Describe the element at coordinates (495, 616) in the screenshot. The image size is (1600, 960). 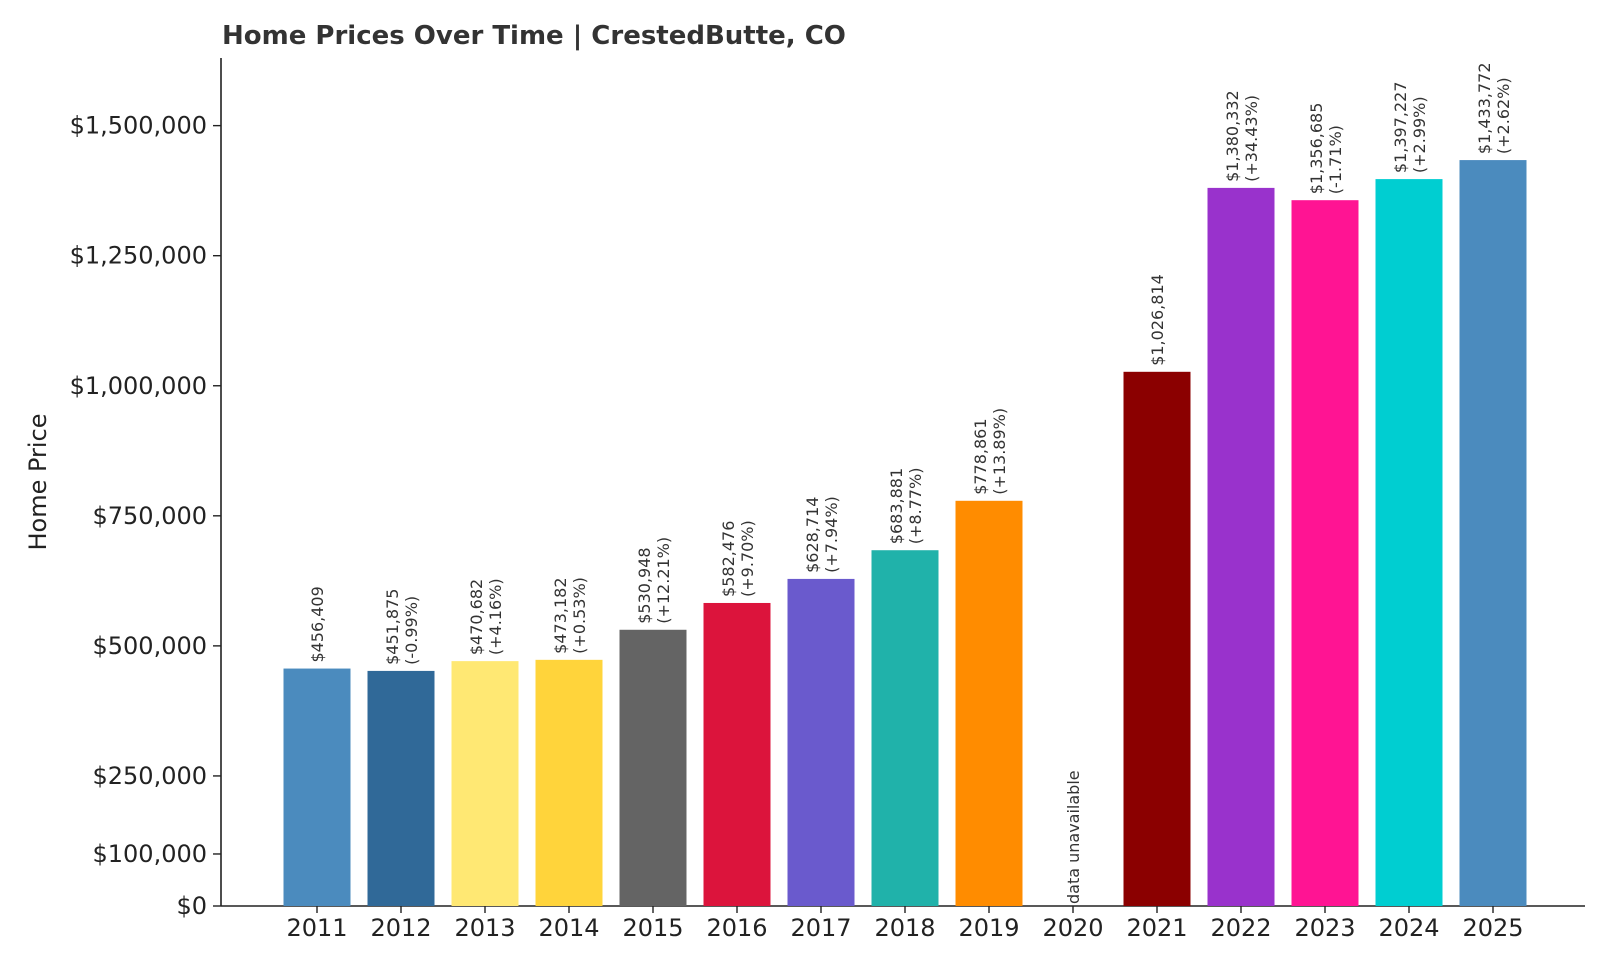
I see `change-label: (+4.16%)` at that location.